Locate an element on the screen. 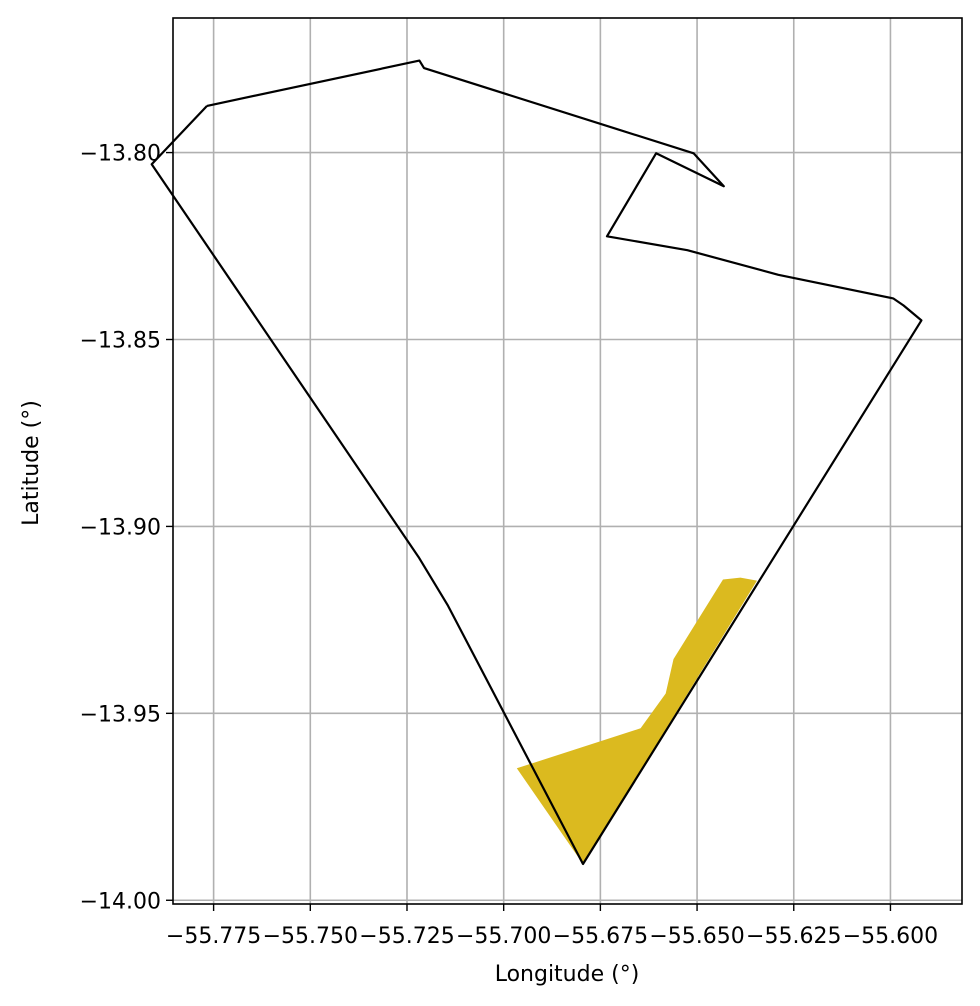 This screenshot has width=980, height=1006. x-tick-label: −55.725 is located at coordinates (406, 936).